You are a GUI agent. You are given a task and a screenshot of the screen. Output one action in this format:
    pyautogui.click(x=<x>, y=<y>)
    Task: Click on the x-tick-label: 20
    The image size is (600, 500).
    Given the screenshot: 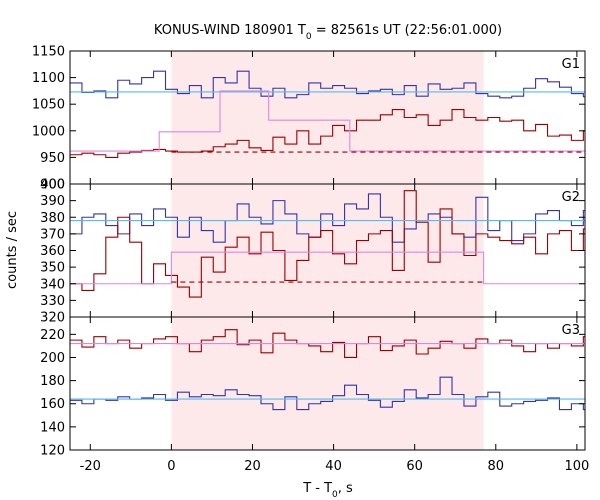 What is the action you would take?
    pyautogui.click(x=252, y=466)
    